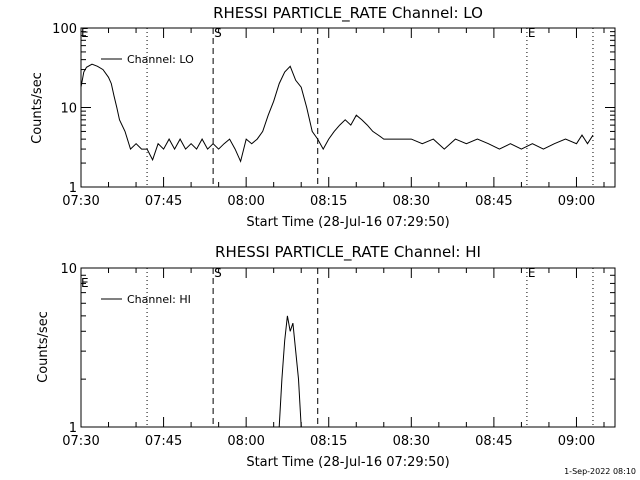 This screenshot has height=480, width=640. What do you see at coordinates (348, 252) in the screenshot?
I see `chart-title: RHESSI PARTICLE_RATE Channel: HI` at bounding box center [348, 252].